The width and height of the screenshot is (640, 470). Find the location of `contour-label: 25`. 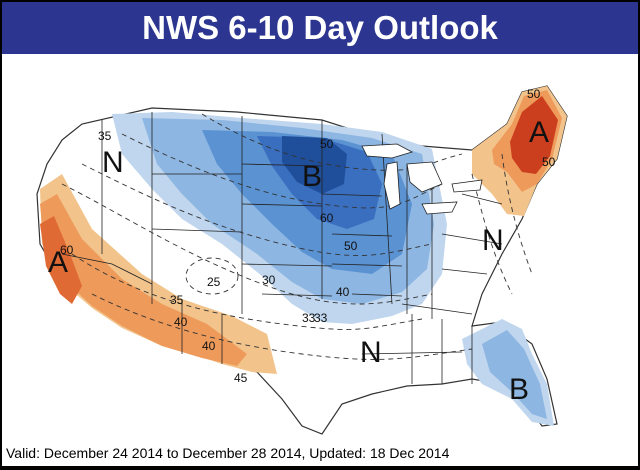

contour-label: 25 is located at coordinates (214, 282).